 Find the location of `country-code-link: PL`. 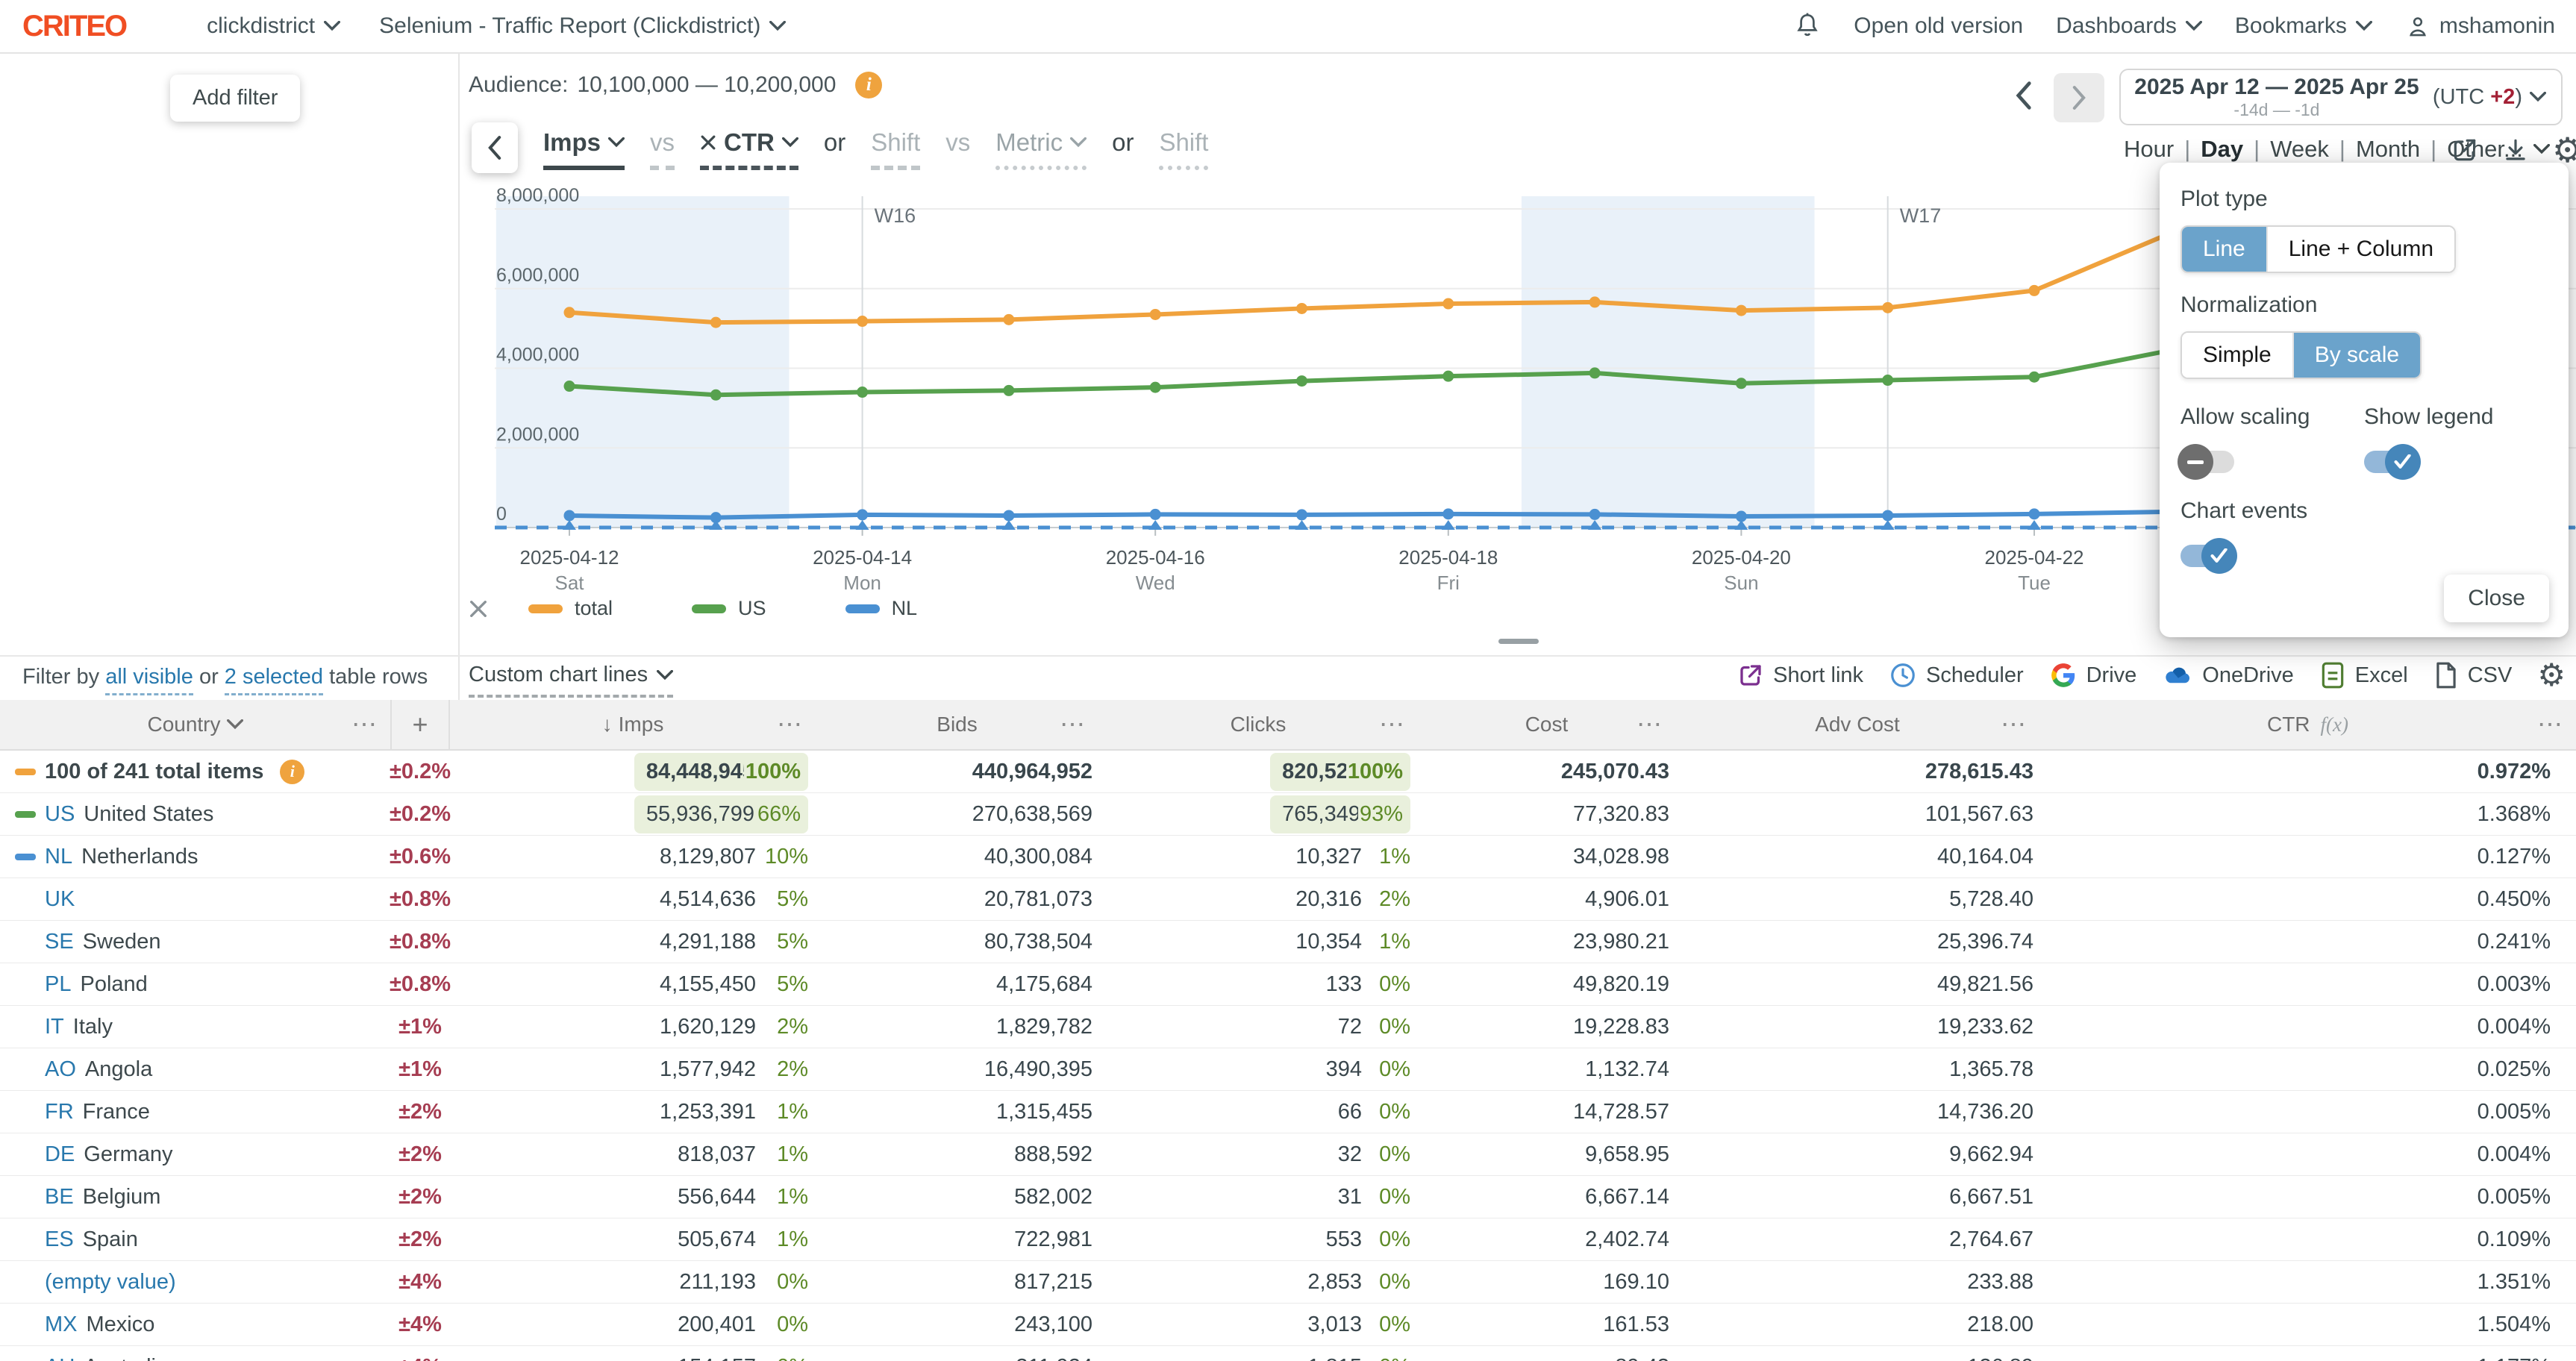

country-code-link: PL is located at coordinates (58, 984).